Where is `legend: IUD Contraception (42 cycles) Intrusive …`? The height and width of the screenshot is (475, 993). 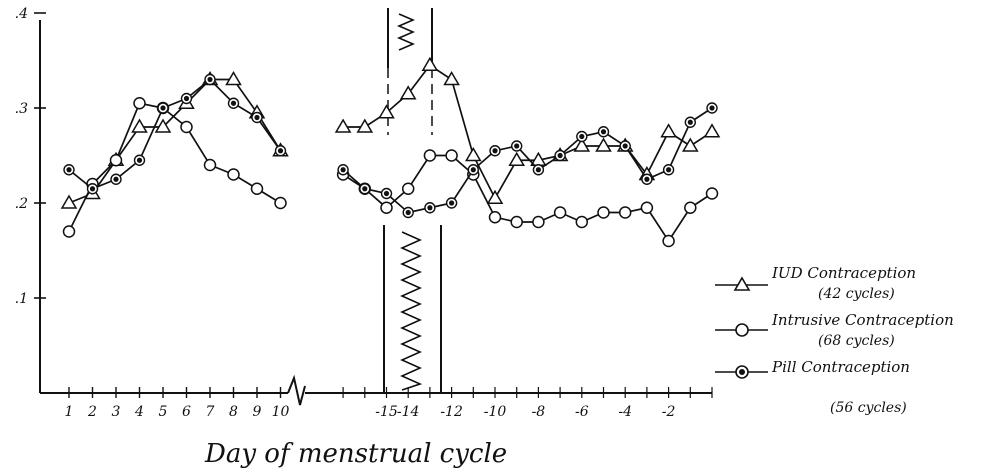
legend: IUD Contraception (42 cycles) Intrusive … is located at coordinates (834, 340).